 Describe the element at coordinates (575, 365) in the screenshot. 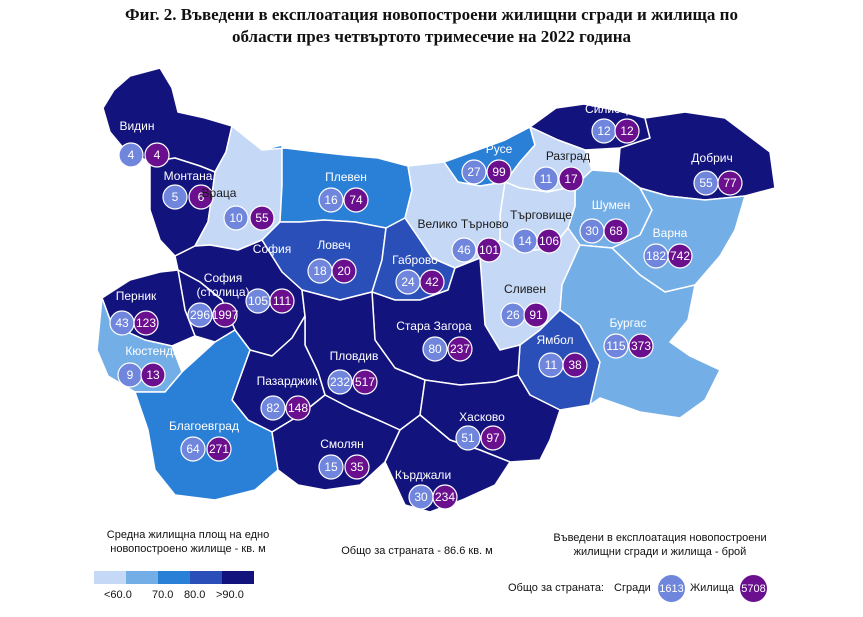

I see `dwellings-count: 38` at that location.